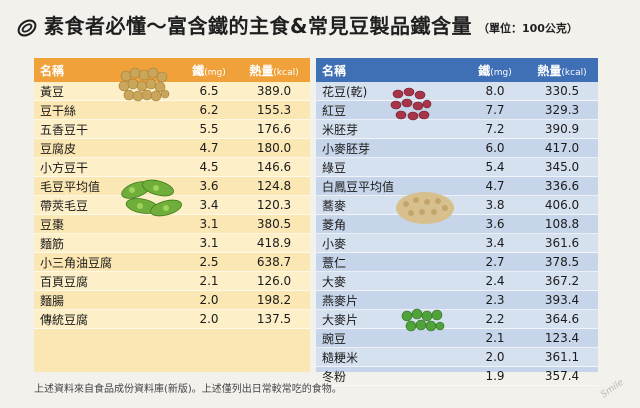 Image resolution: width=640 pixels, height=408 pixels. I want to click on table-row: 燕麥片 2.3 393.4, so click(457, 300).